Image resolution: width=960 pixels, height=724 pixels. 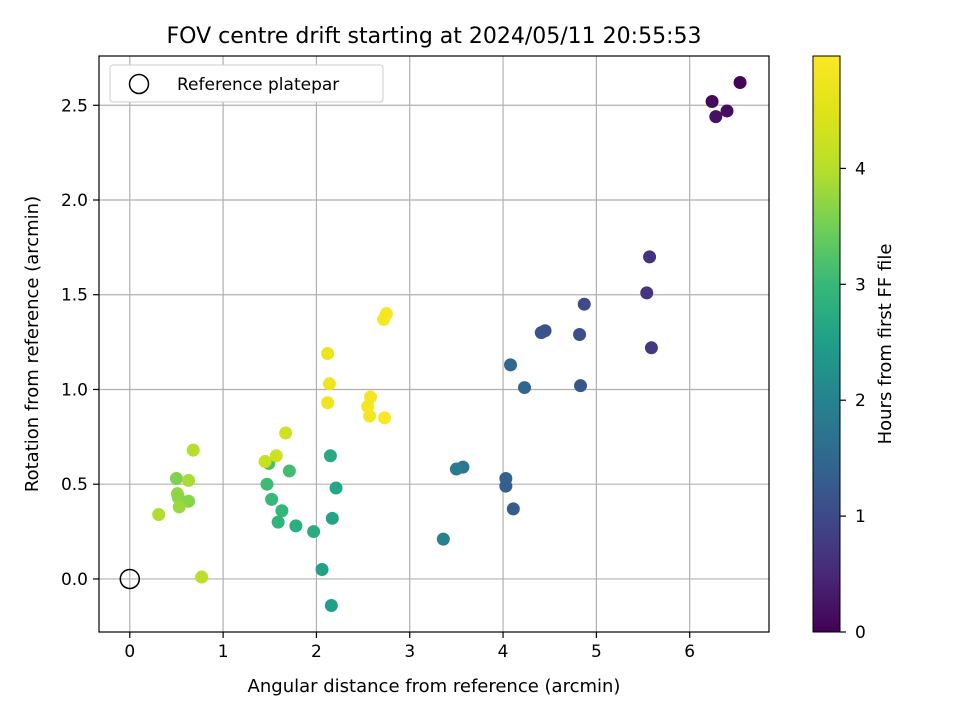 What do you see at coordinates (223, 652) in the screenshot?
I see `x-tick-label: 1` at bounding box center [223, 652].